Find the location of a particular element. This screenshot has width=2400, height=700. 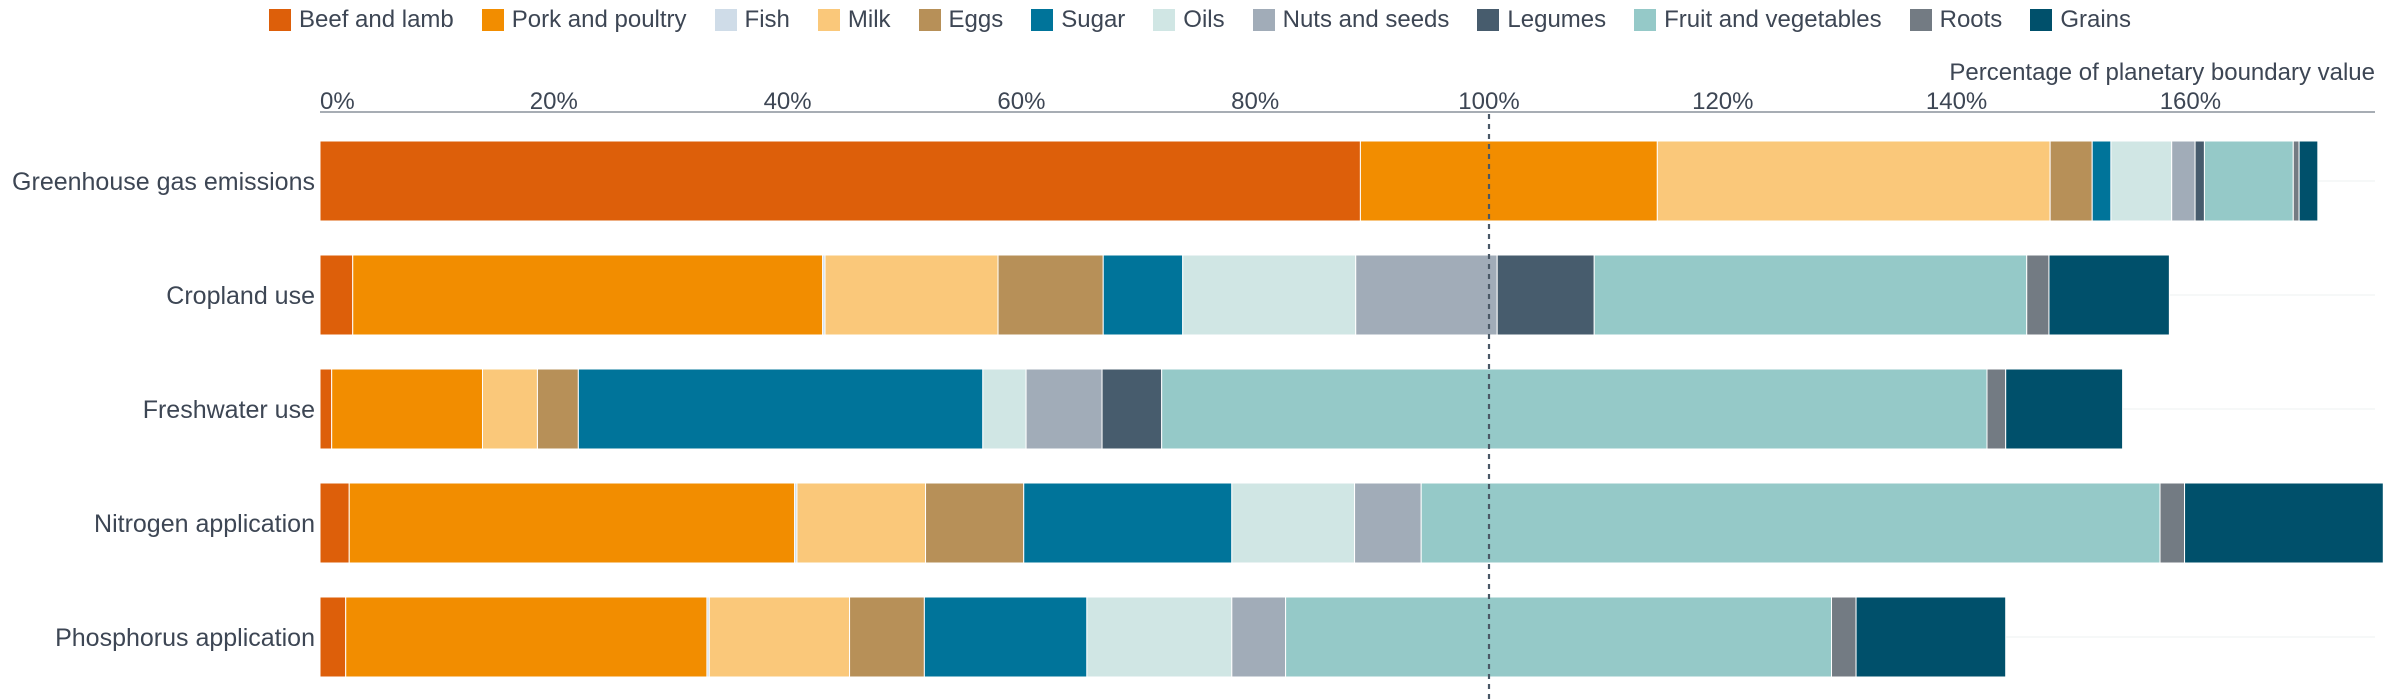

bar-segment-phosphorus-application-nuts-and-seeds is located at coordinates (1259, 637).